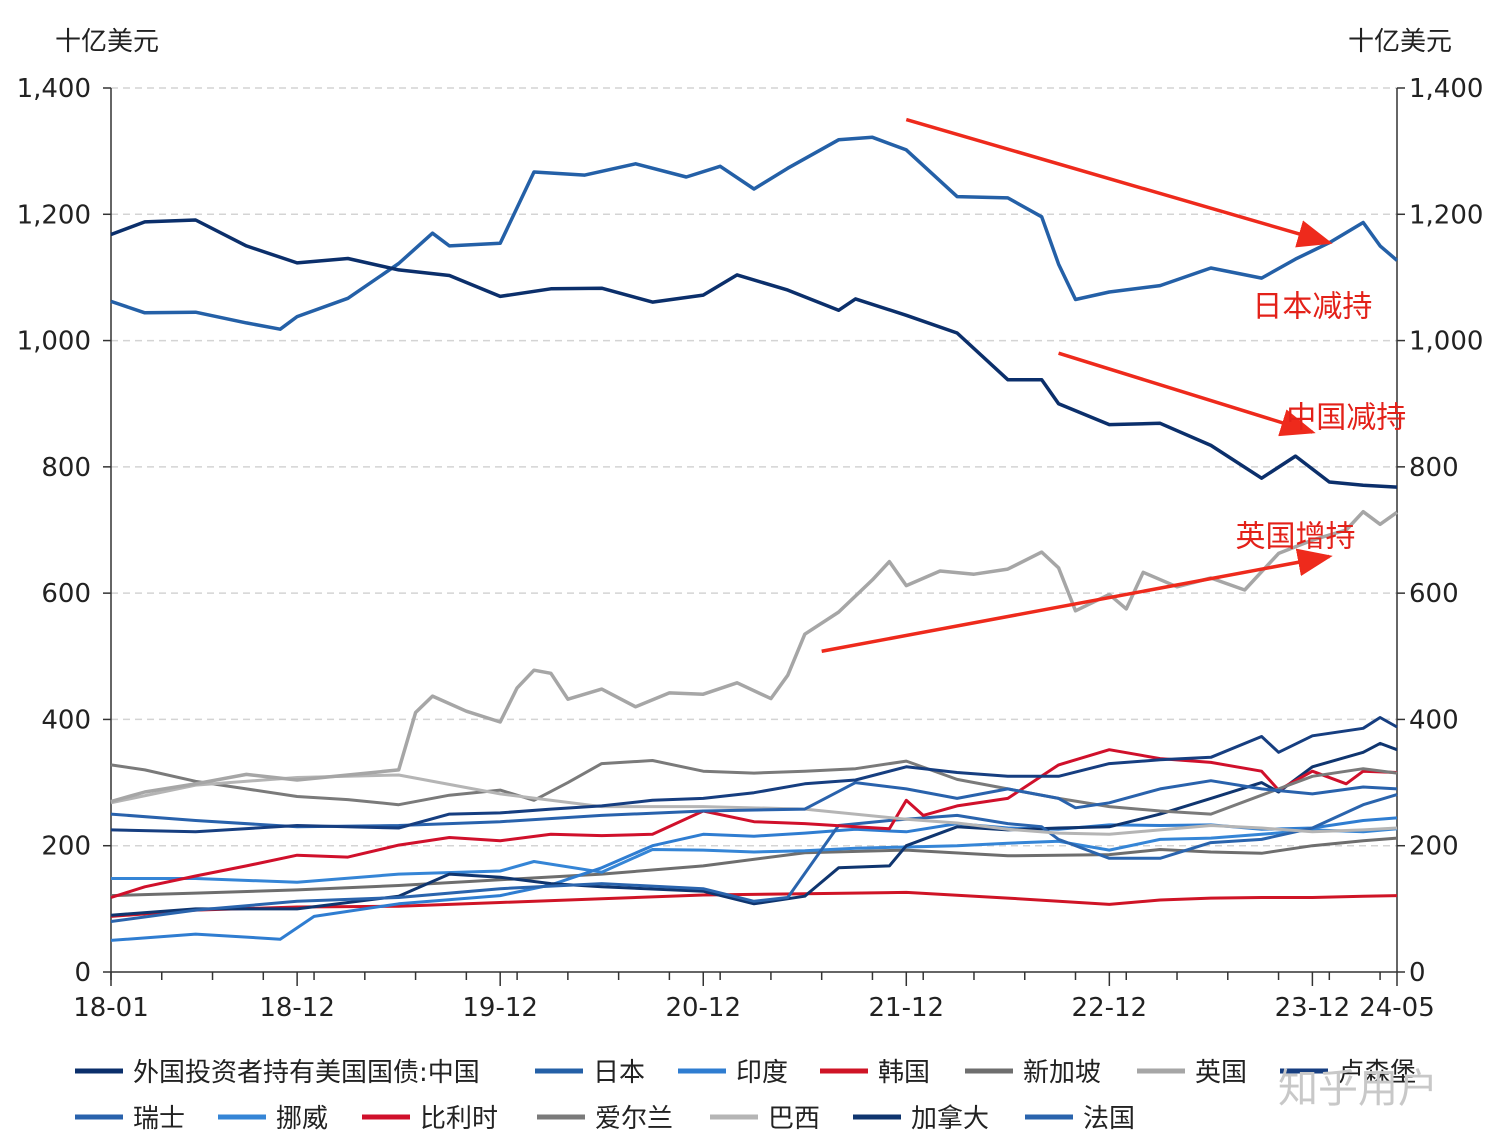 The image size is (1503, 1141). I want to click on y-tick-label-right: 1,200, so click(1446, 215).